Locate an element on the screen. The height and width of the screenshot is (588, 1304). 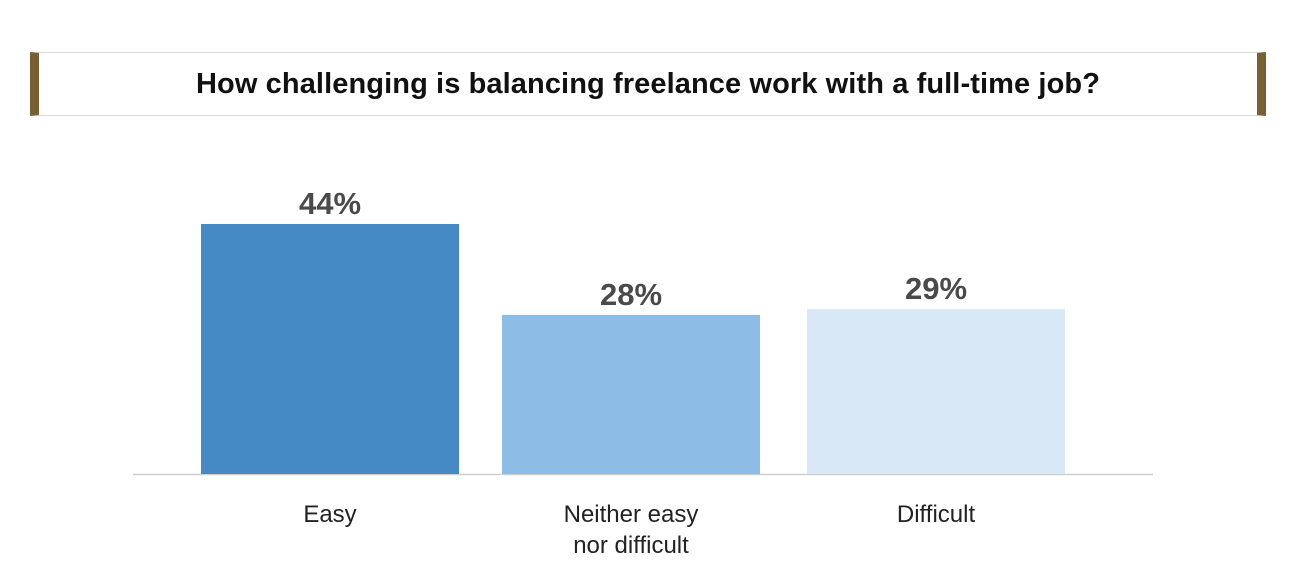
category-label-line: nor difficult is located at coordinates (631, 545).